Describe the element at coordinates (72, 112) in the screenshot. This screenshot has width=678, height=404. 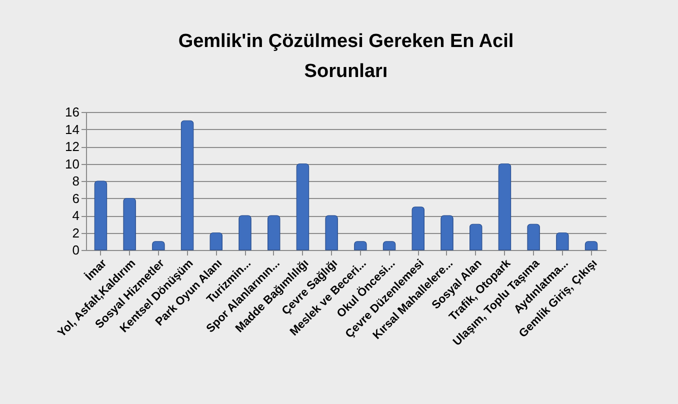
I see `y-tick-label: 16` at that location.